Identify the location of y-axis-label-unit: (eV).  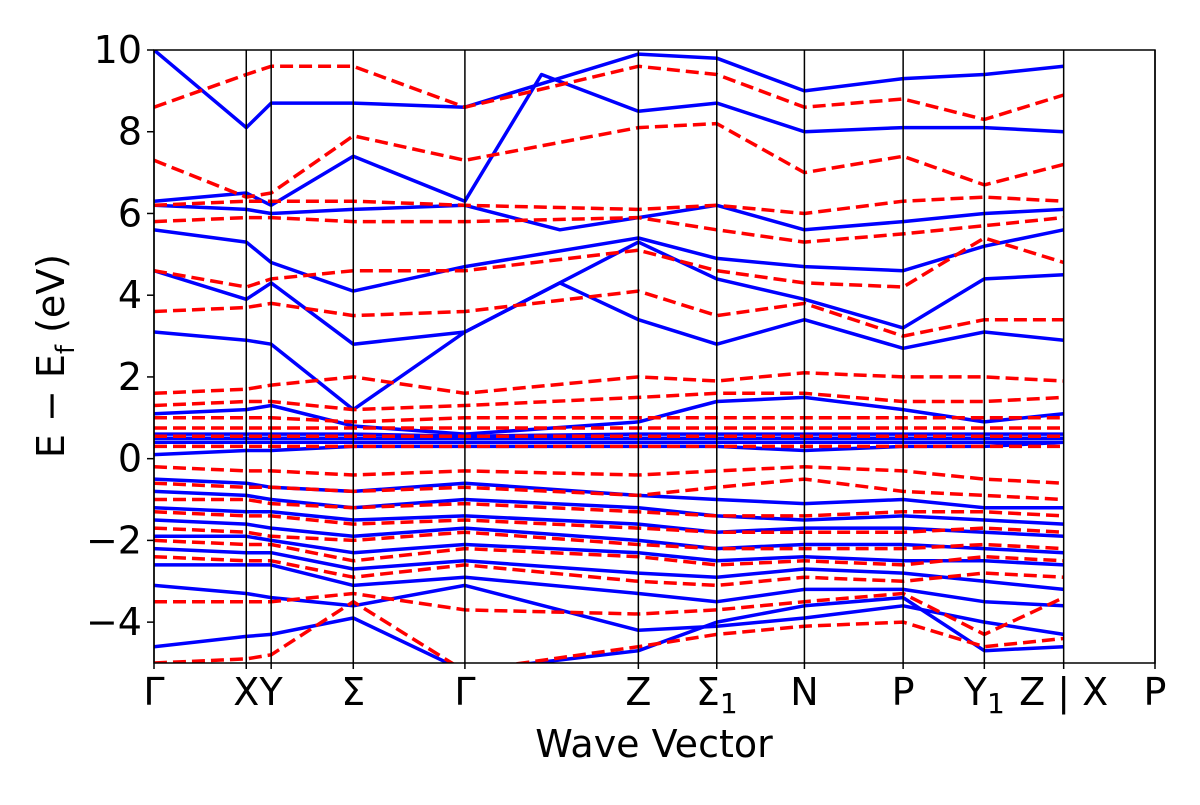
(51, 299).